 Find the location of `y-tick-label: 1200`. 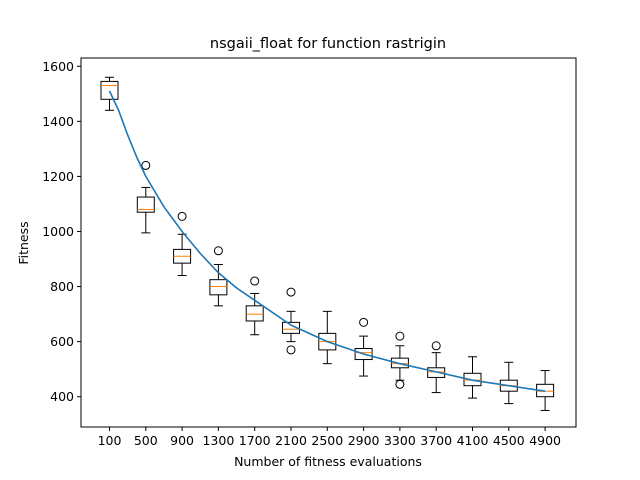

y-tick-label: 1200 is located at coordinates (58, 176).